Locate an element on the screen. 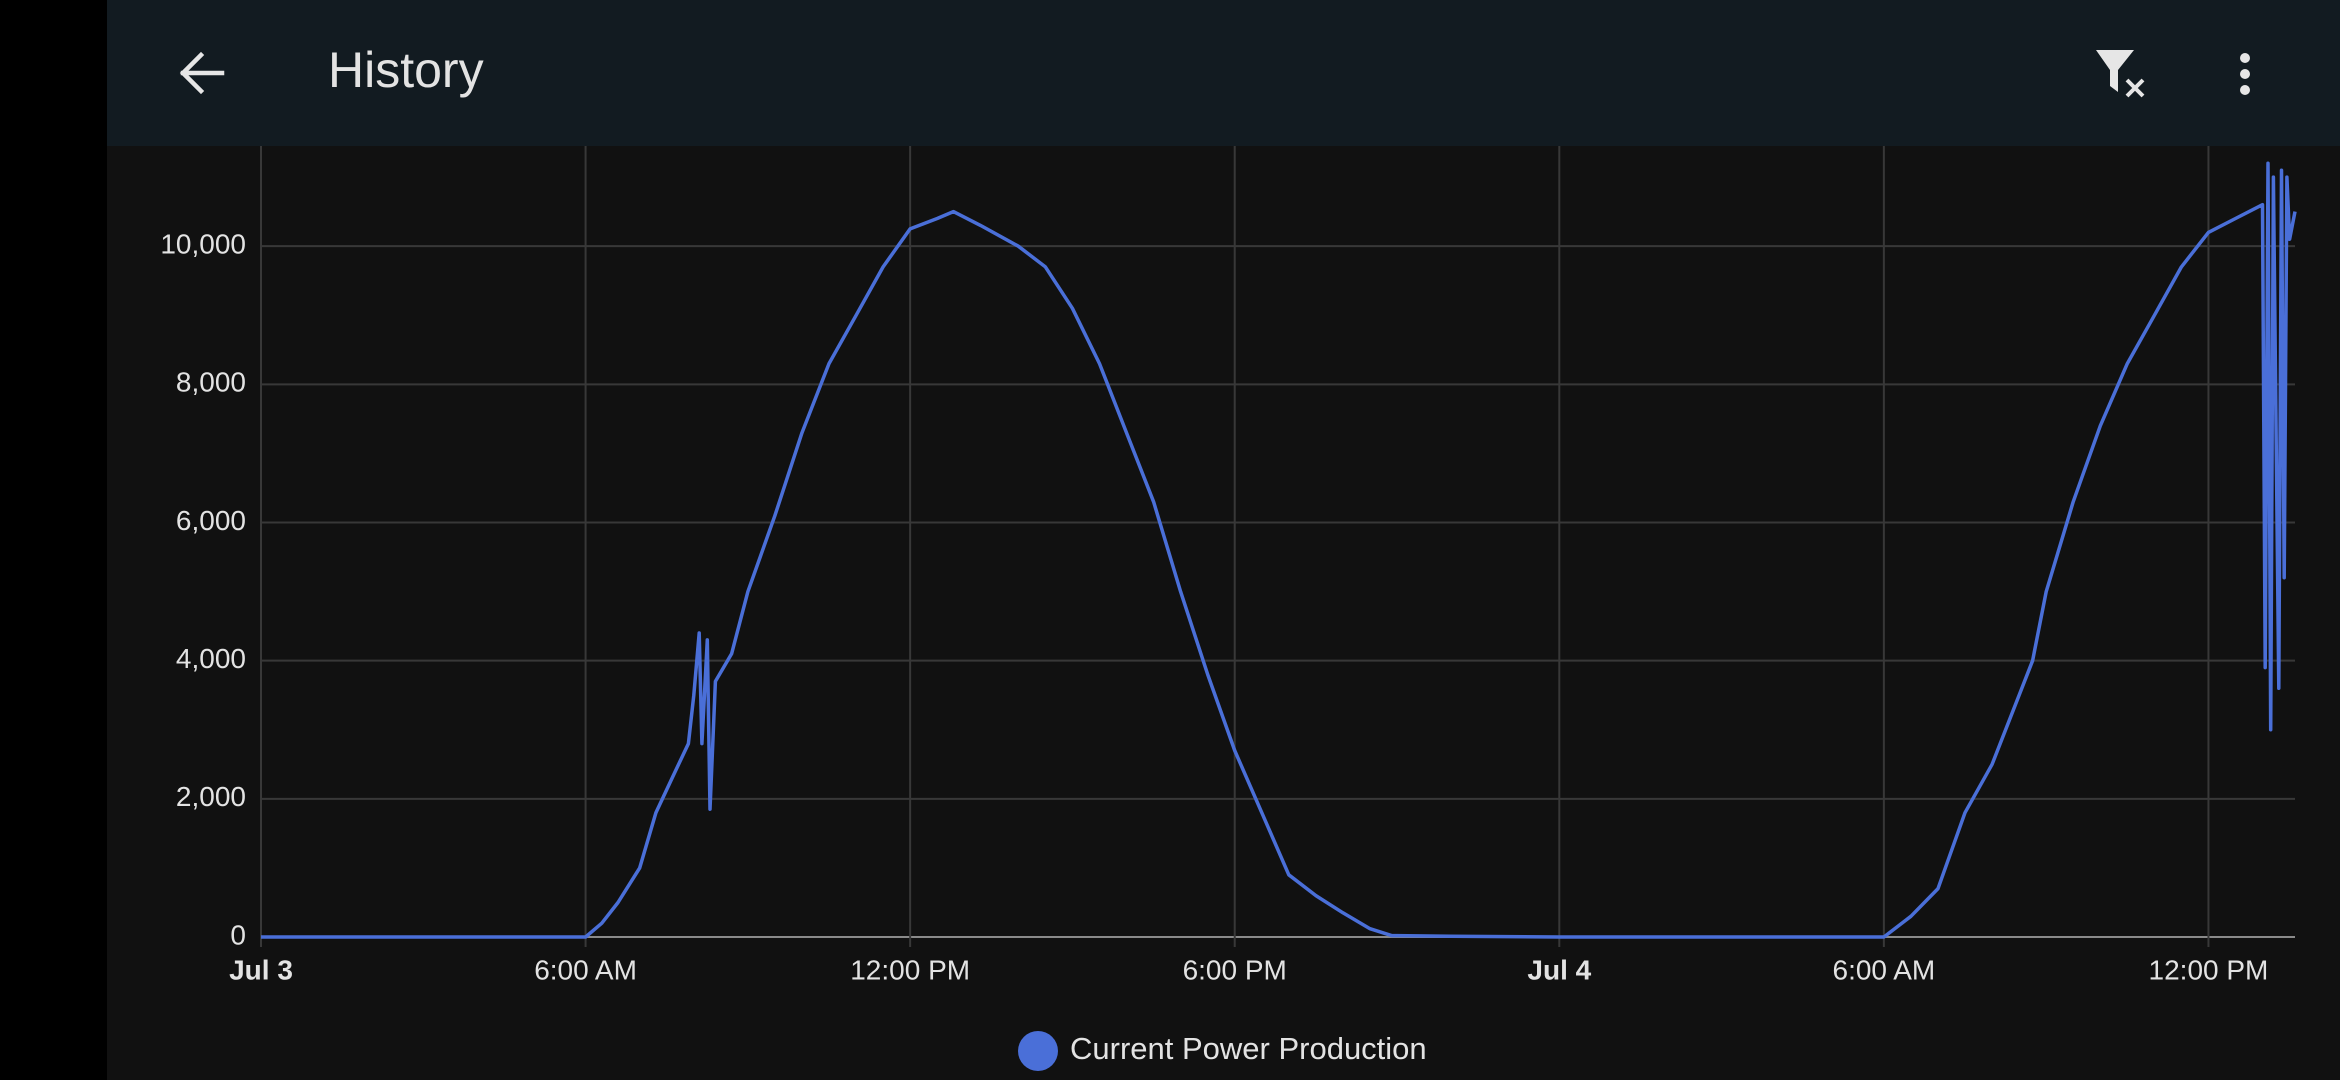 The width and height of the screenshot is (2340, 1080). back-button is located at coordinates (202, 73).